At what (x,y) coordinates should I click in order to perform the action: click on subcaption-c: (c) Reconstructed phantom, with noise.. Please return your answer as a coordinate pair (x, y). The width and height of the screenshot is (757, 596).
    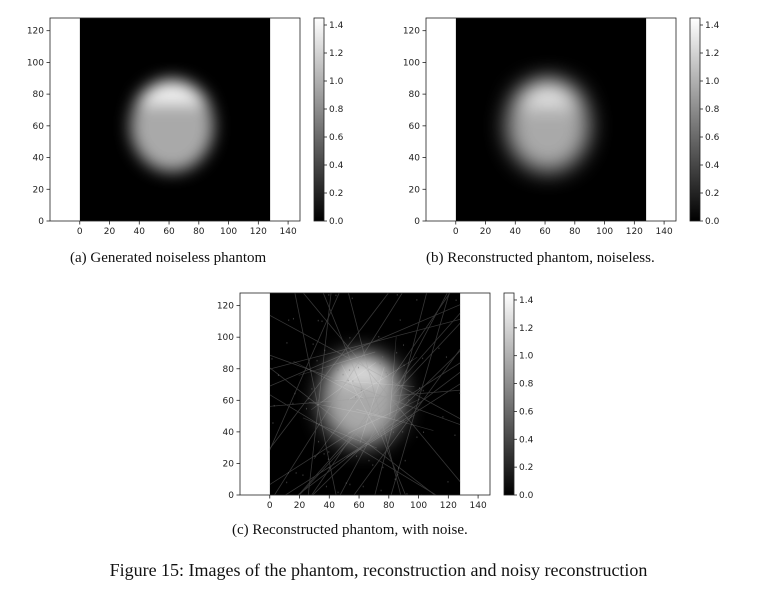
    Looking at the image, I should click on (350, 530).